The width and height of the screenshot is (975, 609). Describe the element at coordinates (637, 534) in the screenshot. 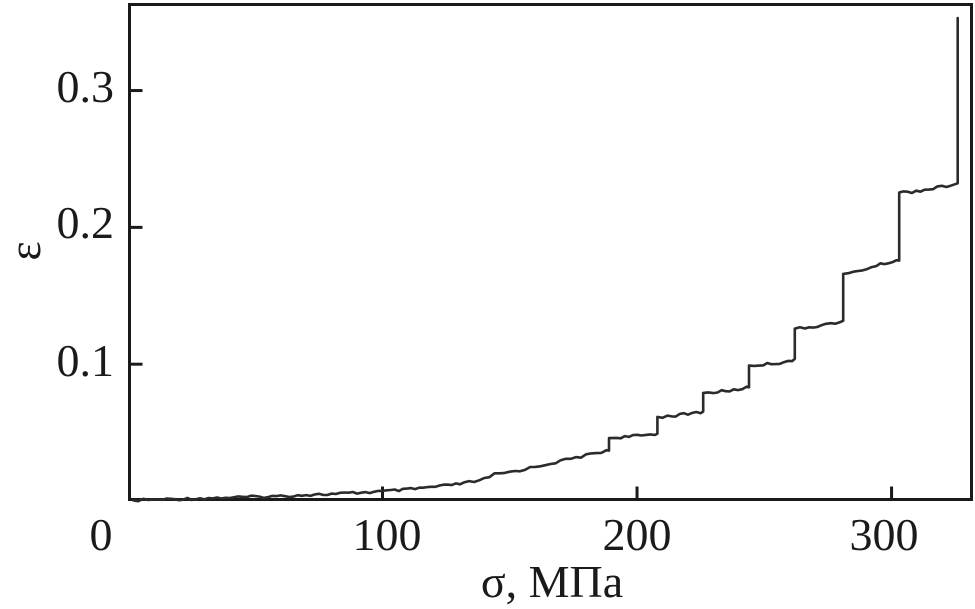

I see `x-tick-label-200: 200` at that location.